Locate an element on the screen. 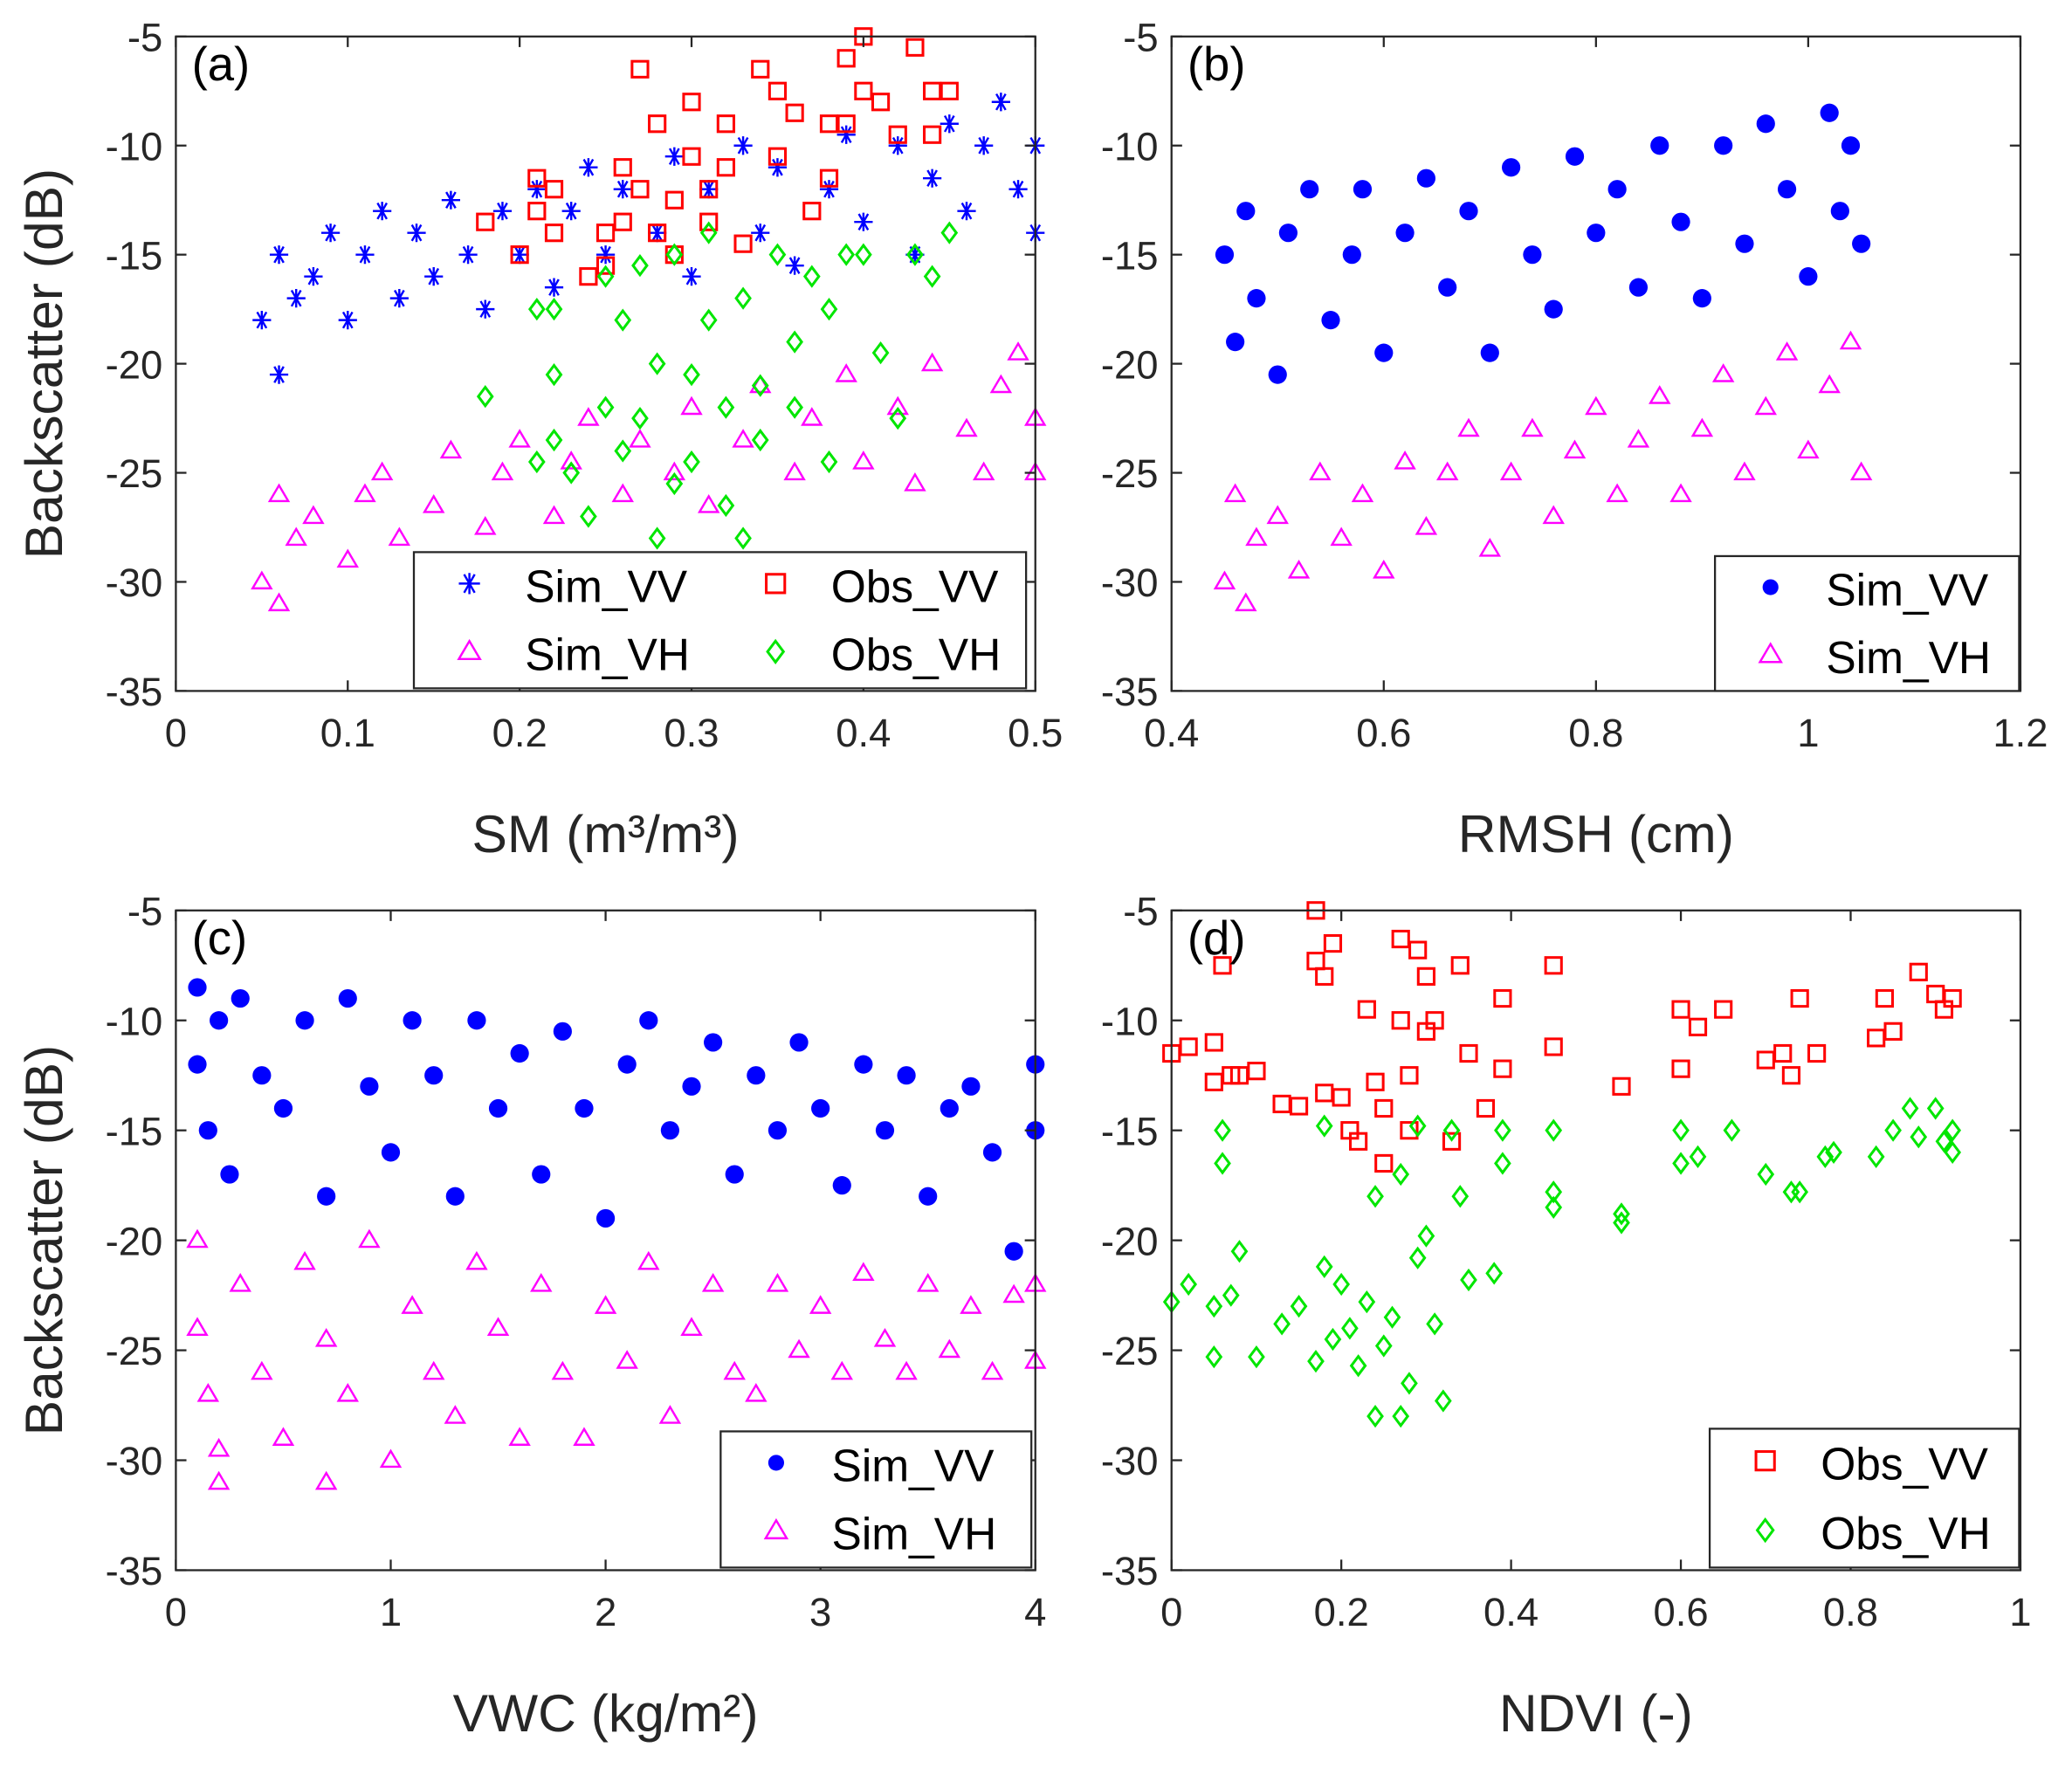 This screenshot has width=2072, height=1768. y-tick-label: -20 is located at coordinates (134, 364).